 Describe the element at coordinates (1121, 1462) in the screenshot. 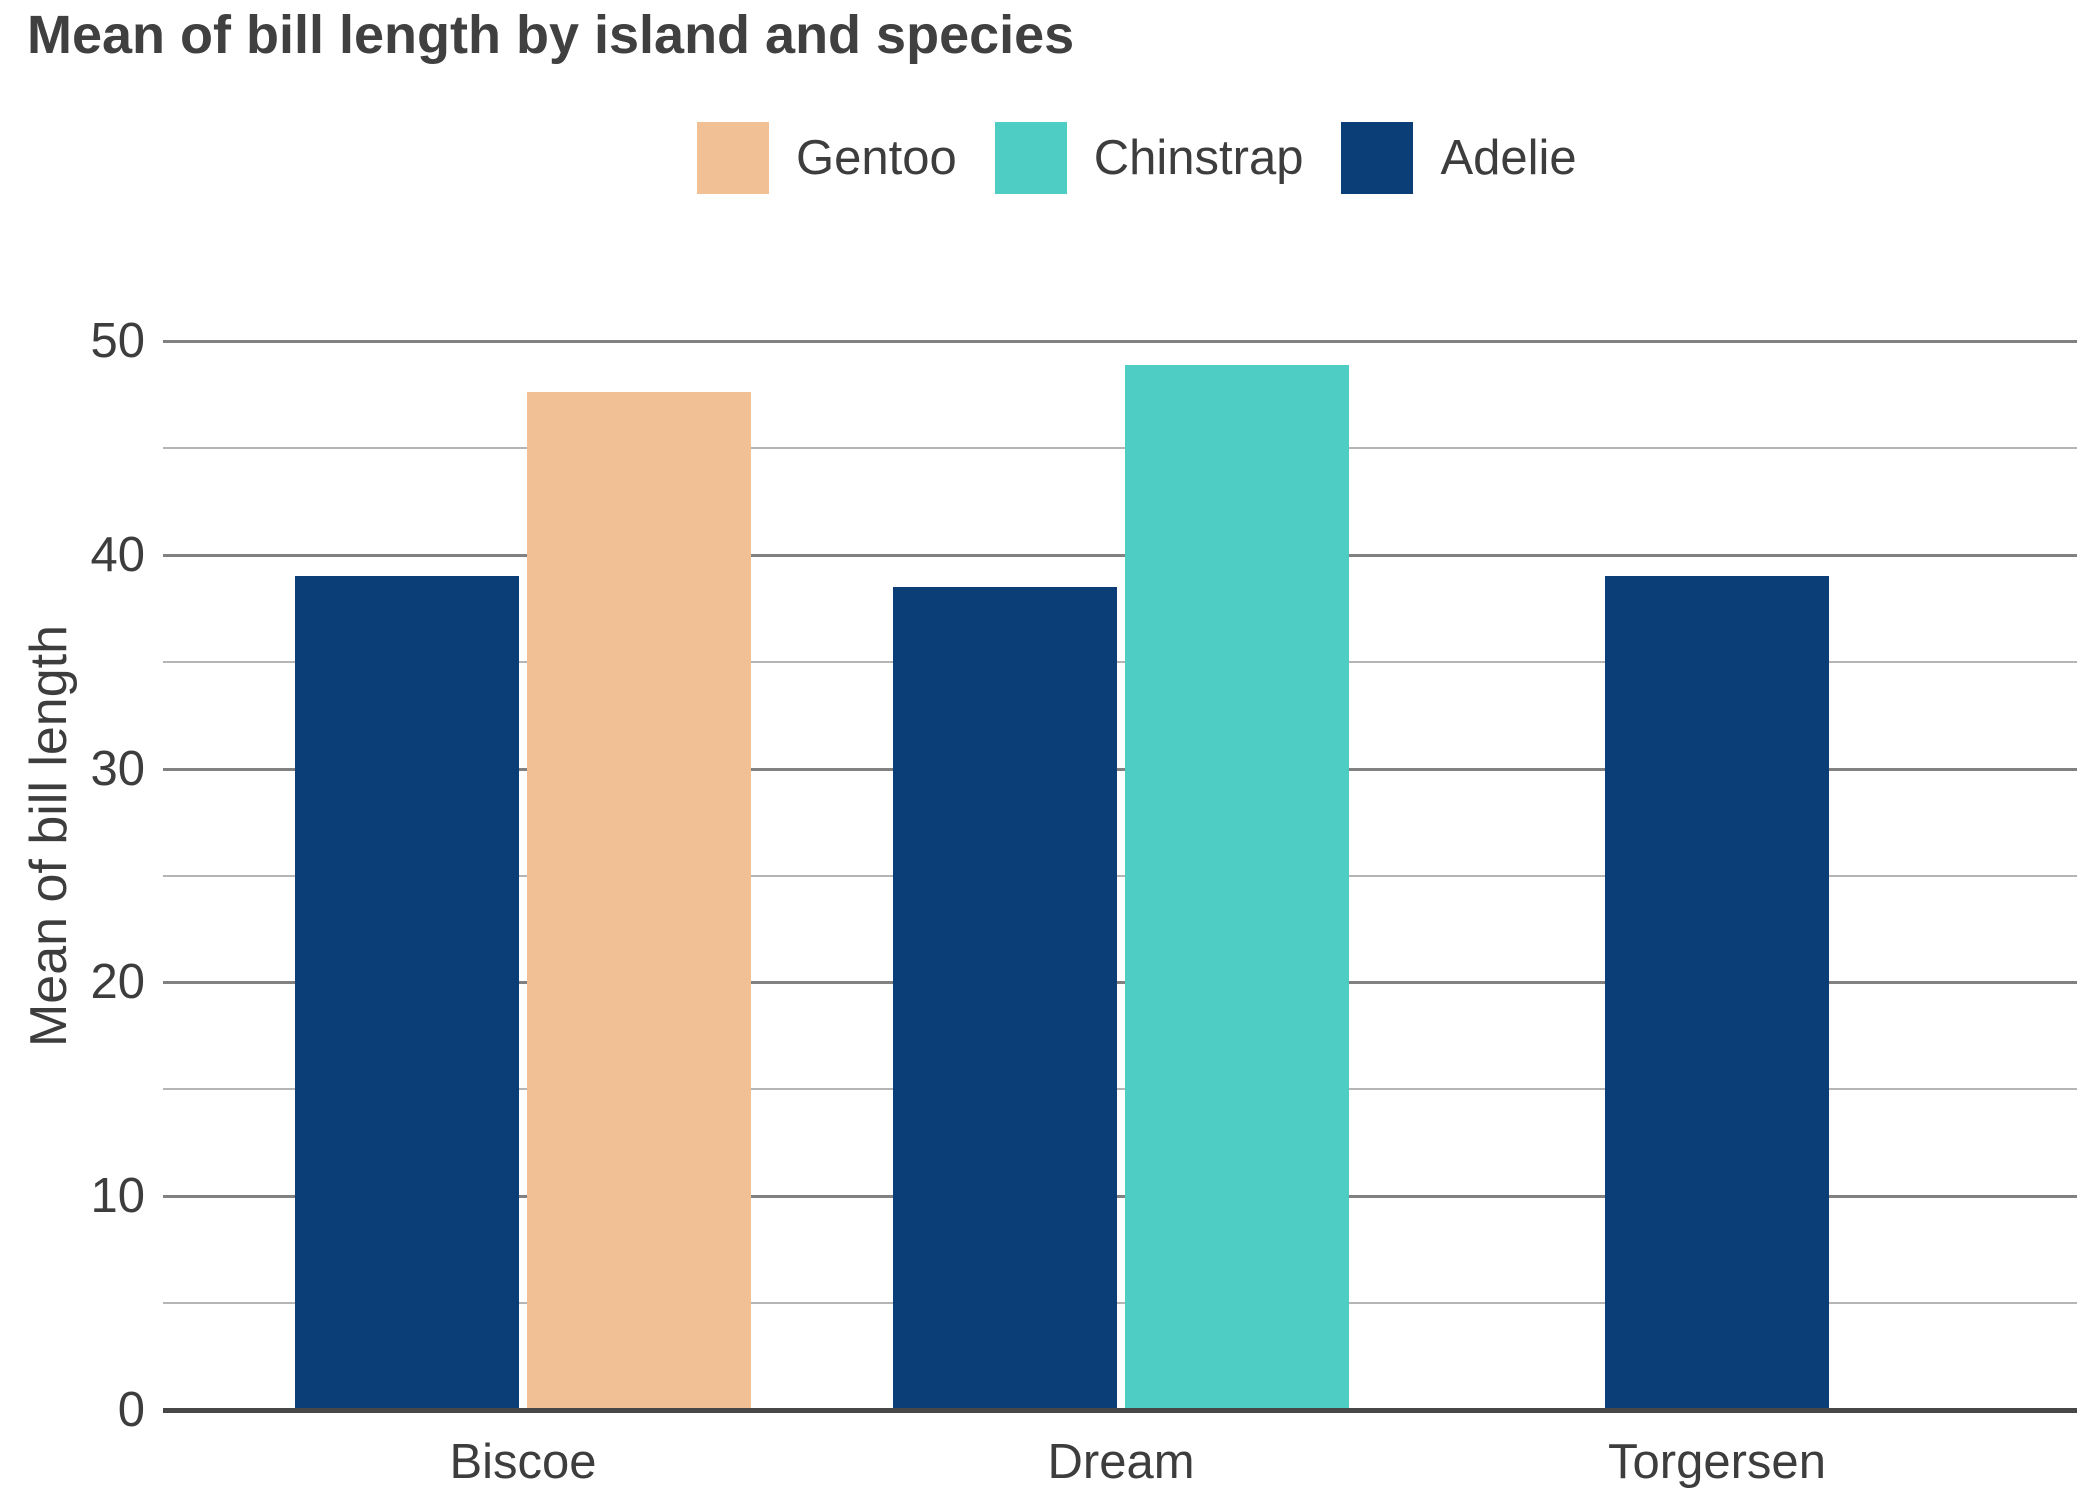

I see `x-axis-label-dream: Dream` at that location.